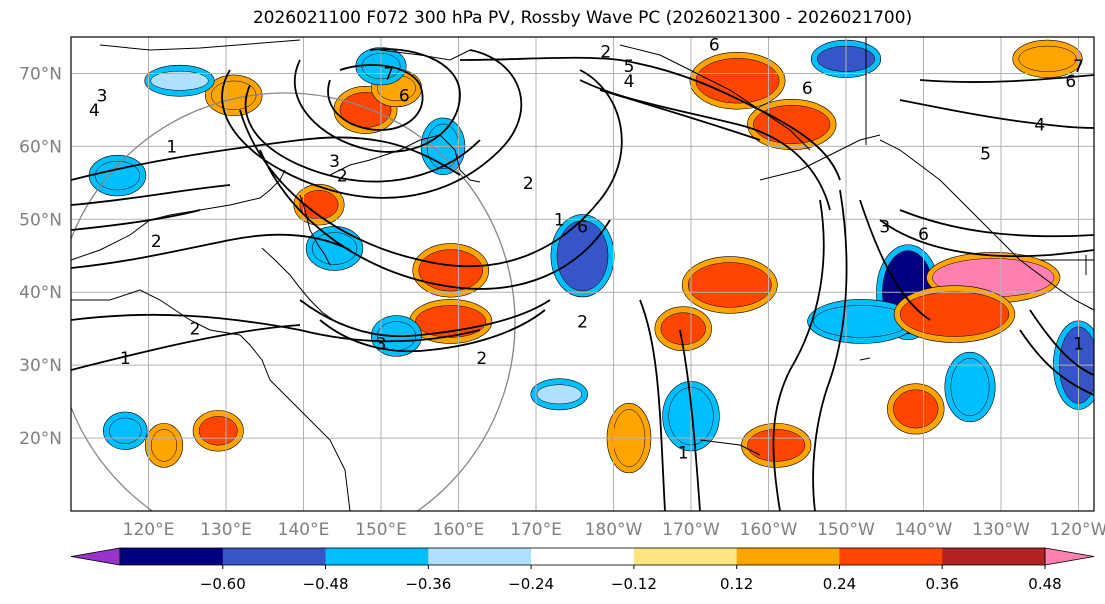 The width and height of the screenshot is (1105, 604). Describe the element at coordinates (942, 584) in the screenshot. I see `colorbar-tick-label: 0.36` at that location.